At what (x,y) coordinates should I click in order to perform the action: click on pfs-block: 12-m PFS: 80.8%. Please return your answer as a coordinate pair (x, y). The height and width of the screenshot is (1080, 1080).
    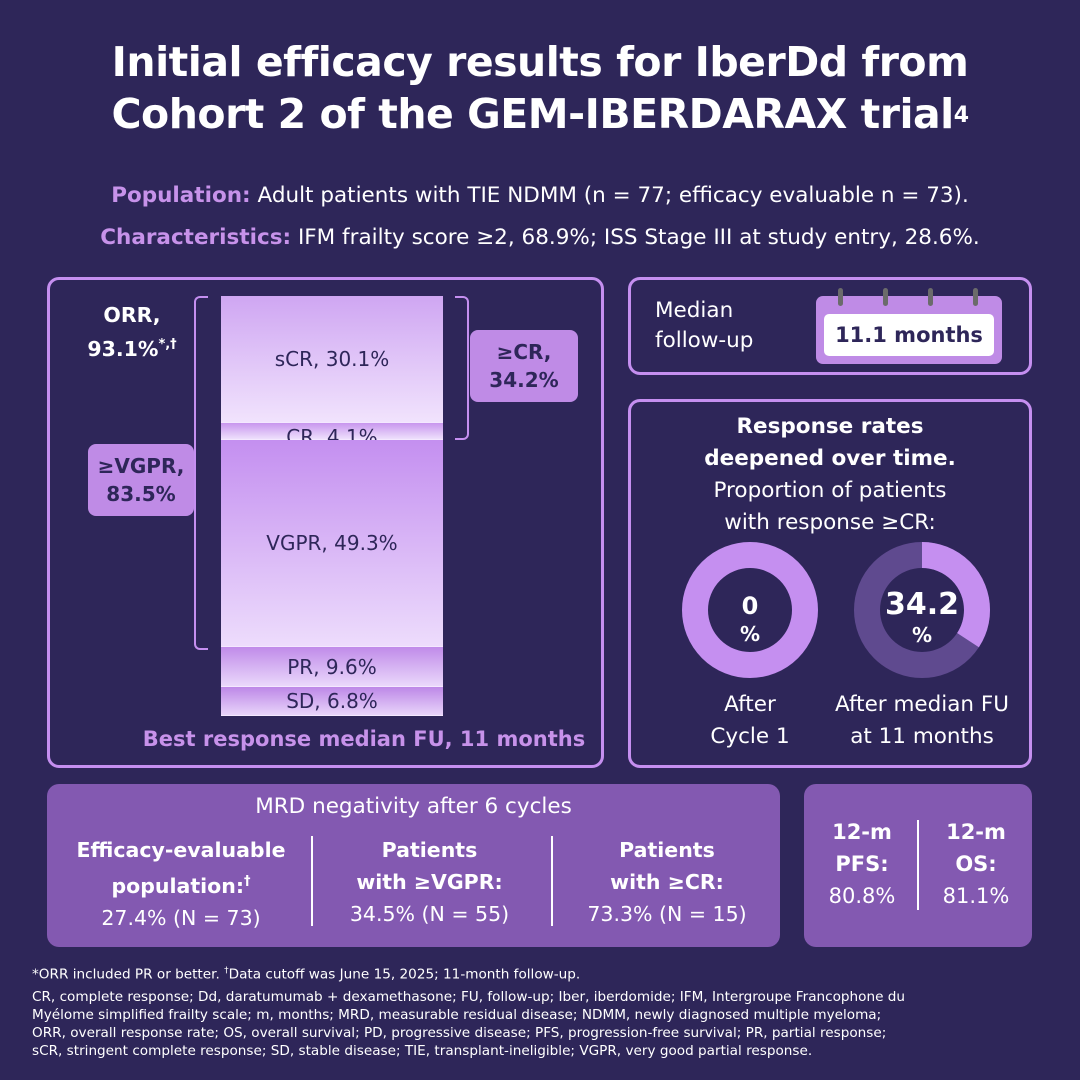
    Looking at the image, I should click on (862, 864).